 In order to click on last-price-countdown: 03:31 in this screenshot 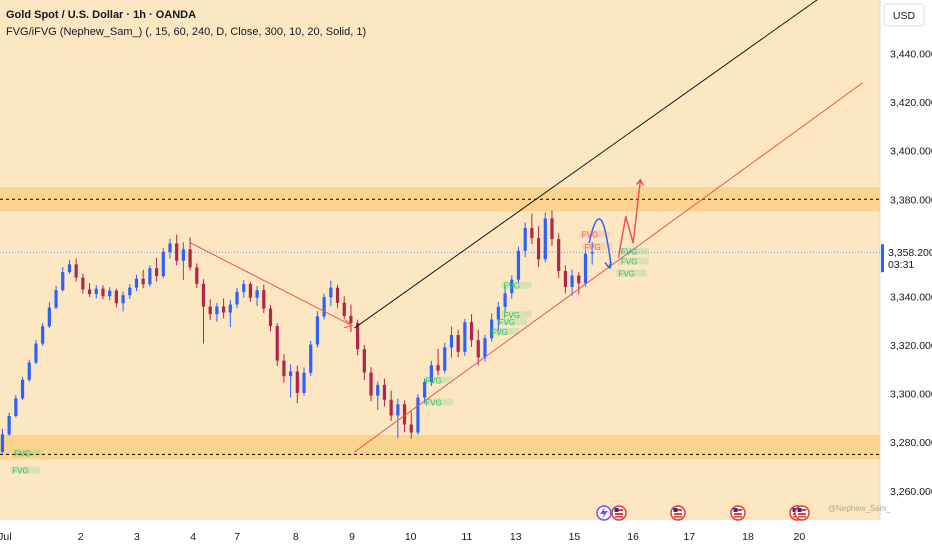, I will do `click(901, 265)`.